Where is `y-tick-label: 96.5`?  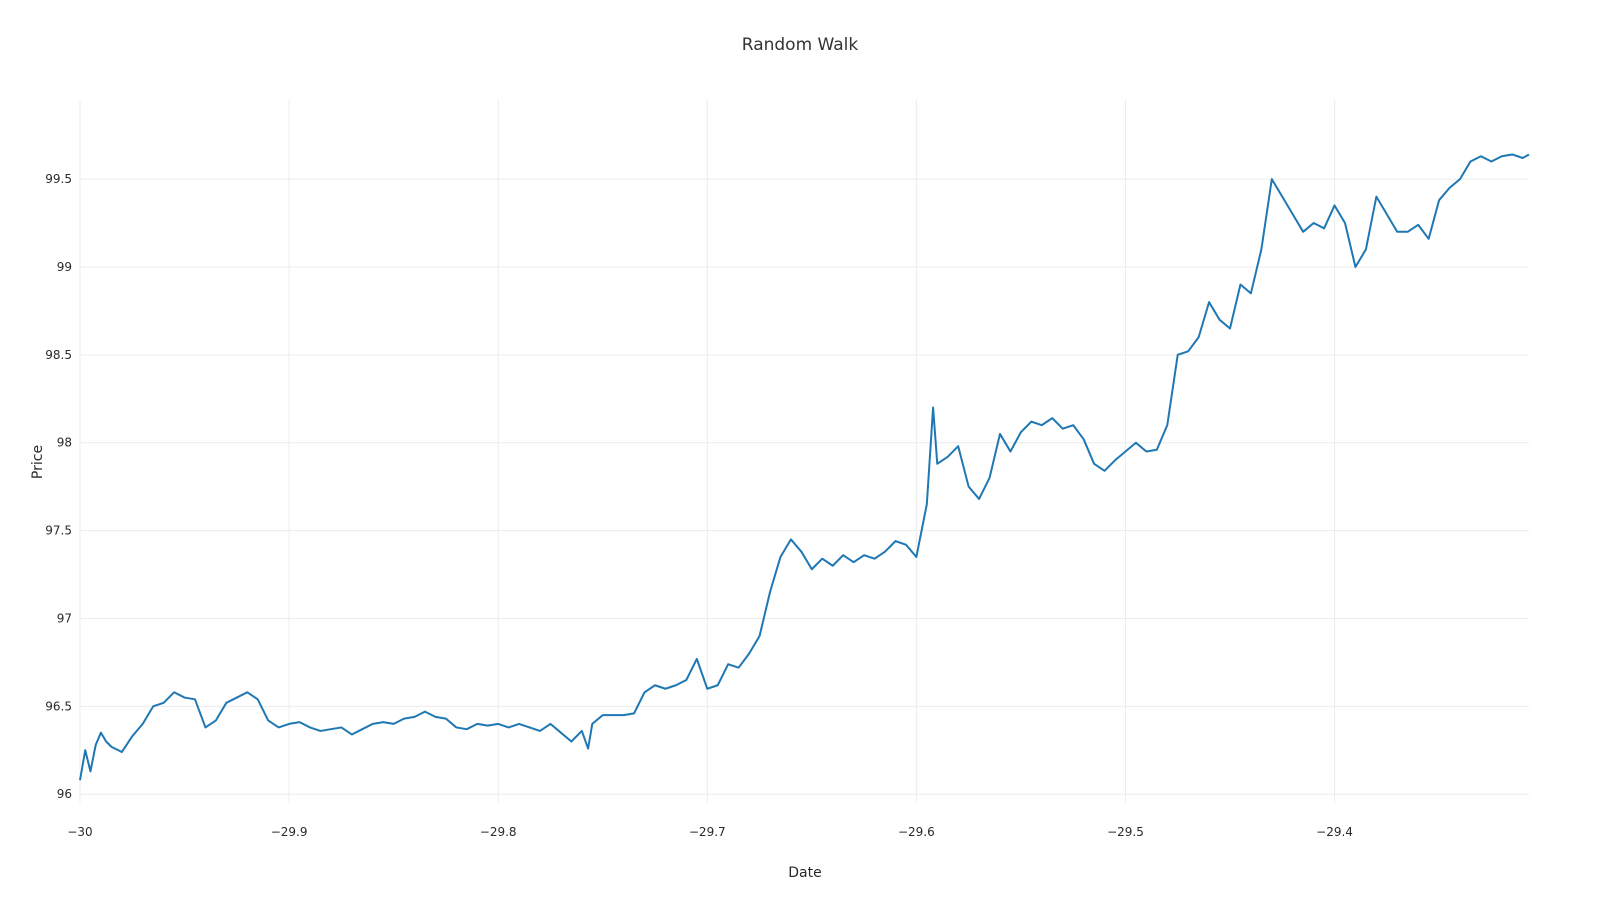 y-tick-label: 96.5 is located at coordinates (58, 706).